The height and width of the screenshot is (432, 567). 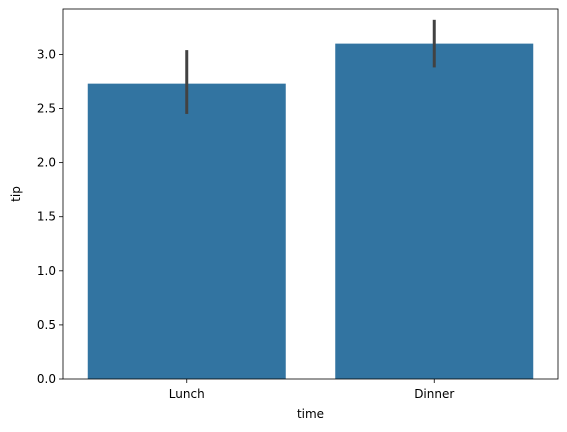 I want to click on y-axis-label: tip, so click(x=16, y=194).